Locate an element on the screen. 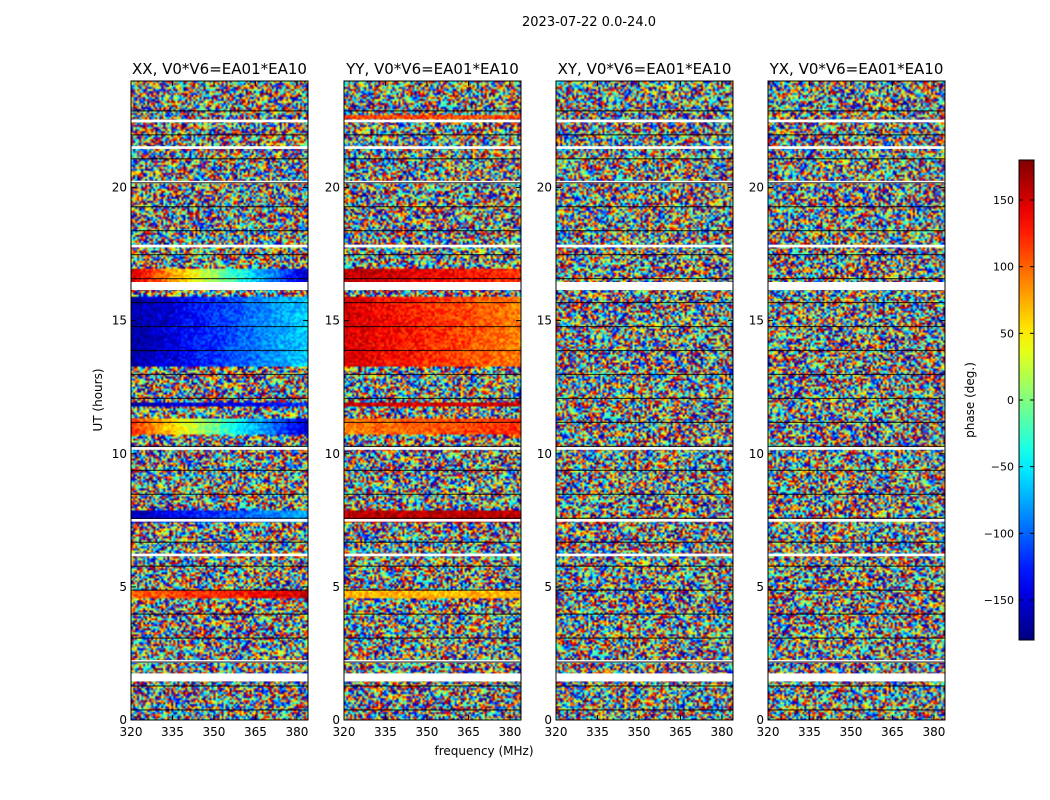 The width and height of the screenshot is (1050, 800). panel-title: XX, V0*V6=EA01*EA10 is located at coordinates (219, 69).